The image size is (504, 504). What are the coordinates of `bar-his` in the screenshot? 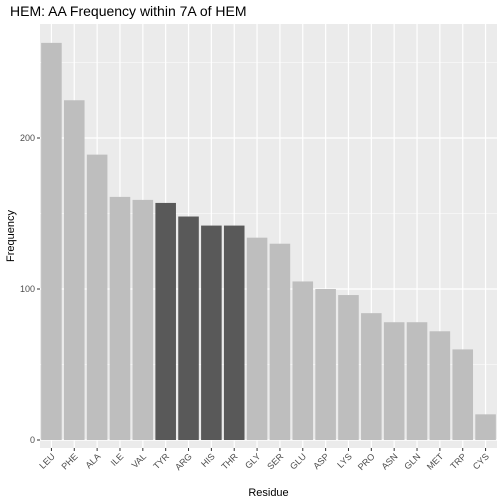 It's located at (211, 332).